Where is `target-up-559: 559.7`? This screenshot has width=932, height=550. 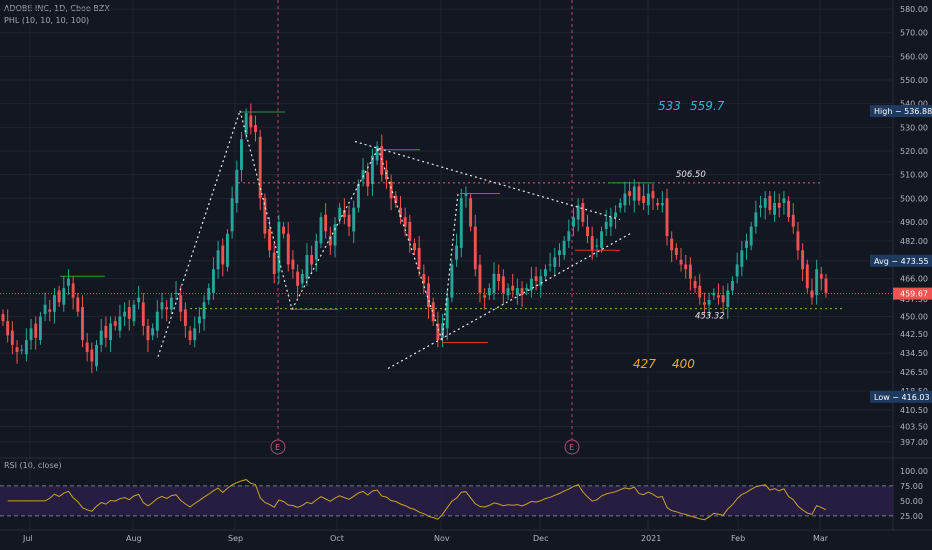 target-up-559: 559.7 is located at coordinates (707, 106).